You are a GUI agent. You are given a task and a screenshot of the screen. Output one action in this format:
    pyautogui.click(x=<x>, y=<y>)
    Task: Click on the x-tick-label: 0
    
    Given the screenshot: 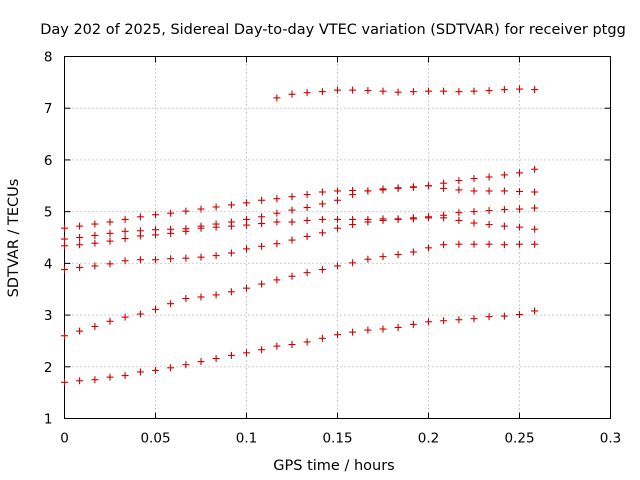 What is the action you would take?
    pyautogui.click(x=64, y=439)
    